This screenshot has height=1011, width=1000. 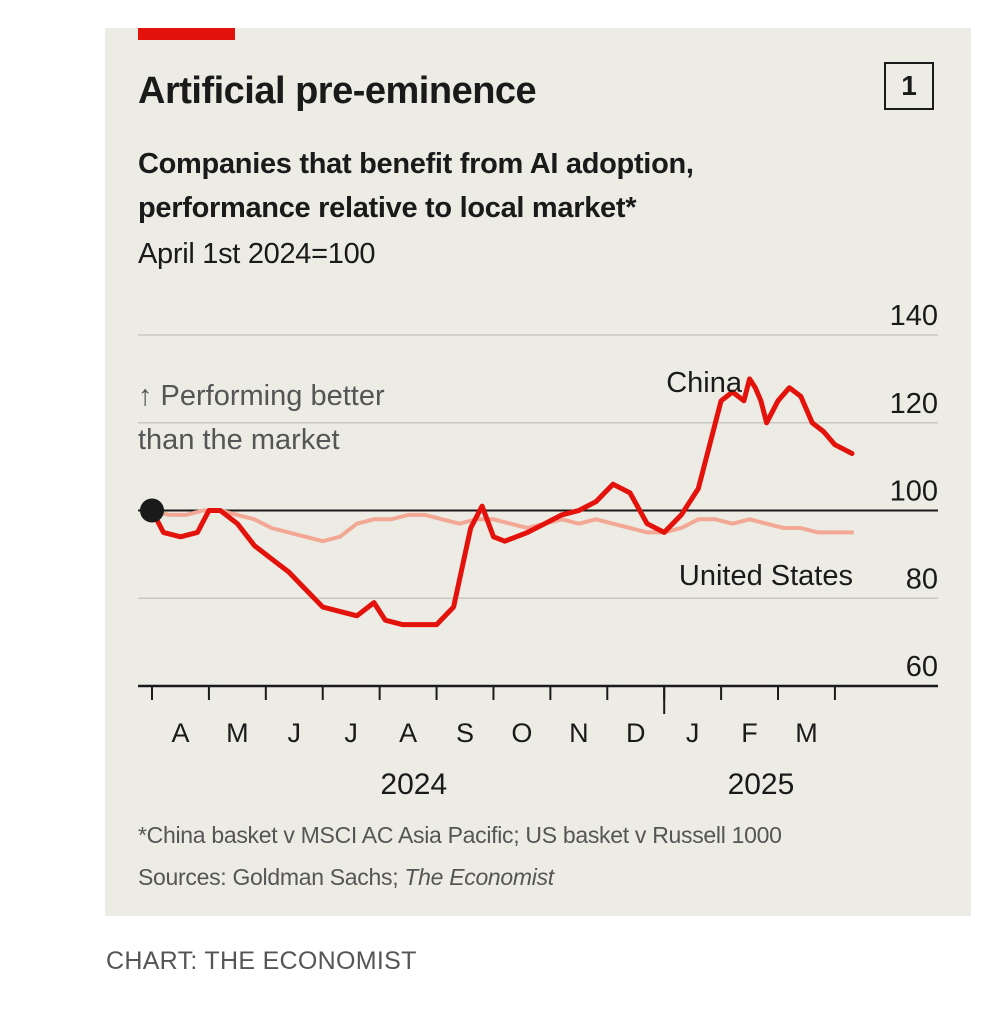 I want to click on y-tick-label-100: 100, so click(x=914, y=492).